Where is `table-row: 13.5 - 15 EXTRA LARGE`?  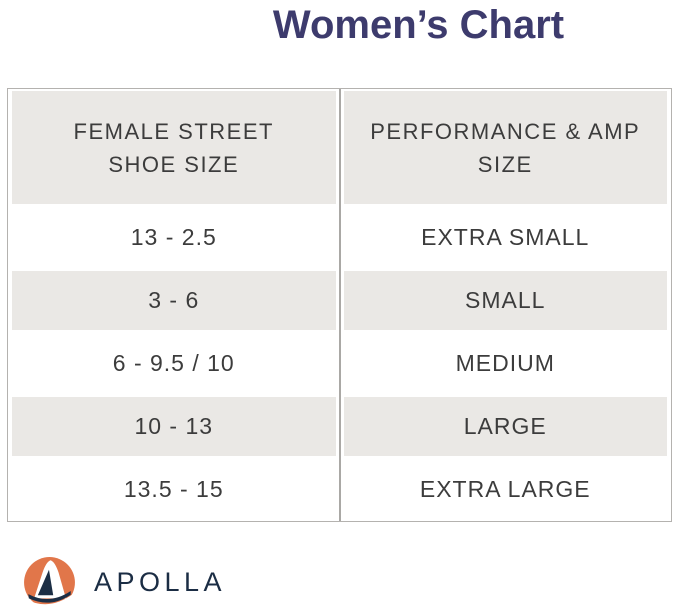
table-row: 13.5 - 15 EXTRA LARGE is located at coordinates (339, 489).